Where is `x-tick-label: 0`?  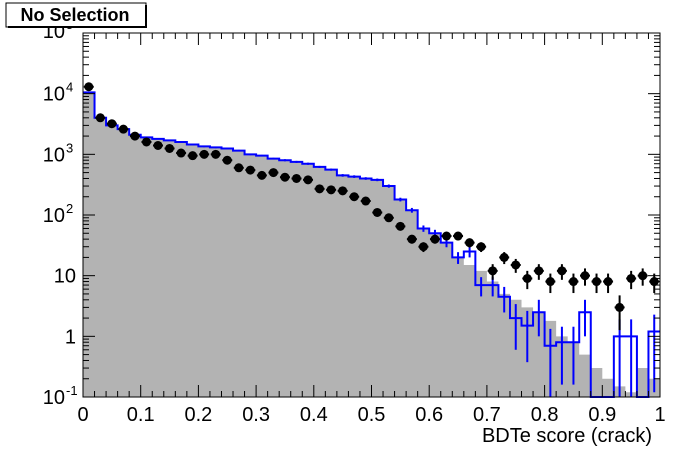
x-tick-label: 0 is located at coordinates (82, 415).